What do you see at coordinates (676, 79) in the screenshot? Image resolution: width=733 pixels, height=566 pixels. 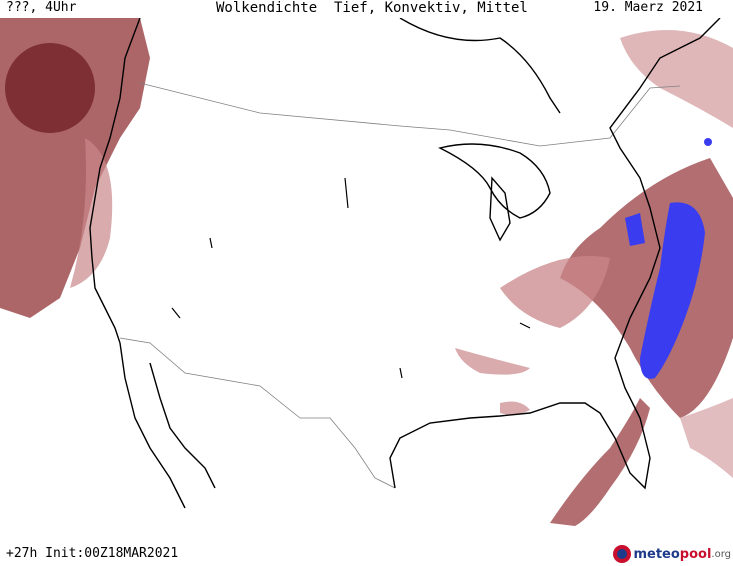 I see `canada-ne-cloud` at bounding box center [676, 79].